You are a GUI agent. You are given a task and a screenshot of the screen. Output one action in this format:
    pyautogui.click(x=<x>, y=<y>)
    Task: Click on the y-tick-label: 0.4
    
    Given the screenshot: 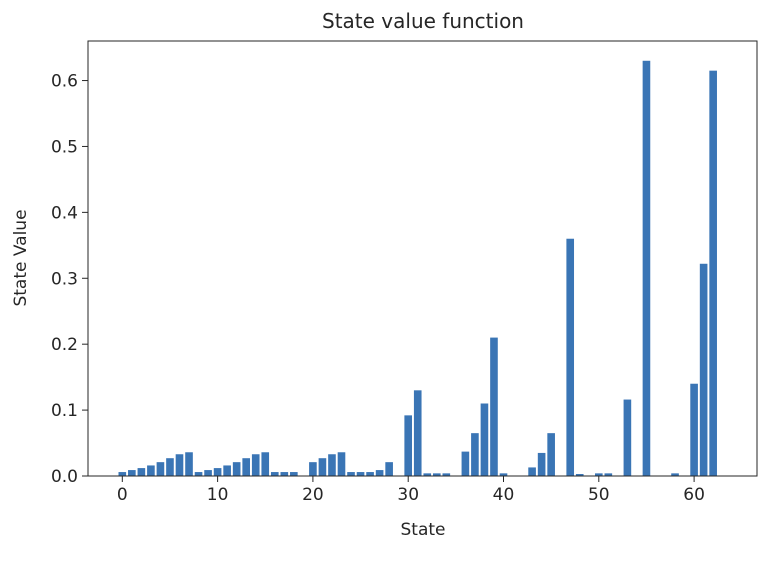 What is the action you would take?
    pyautogui.click(x=64, y=213)
    